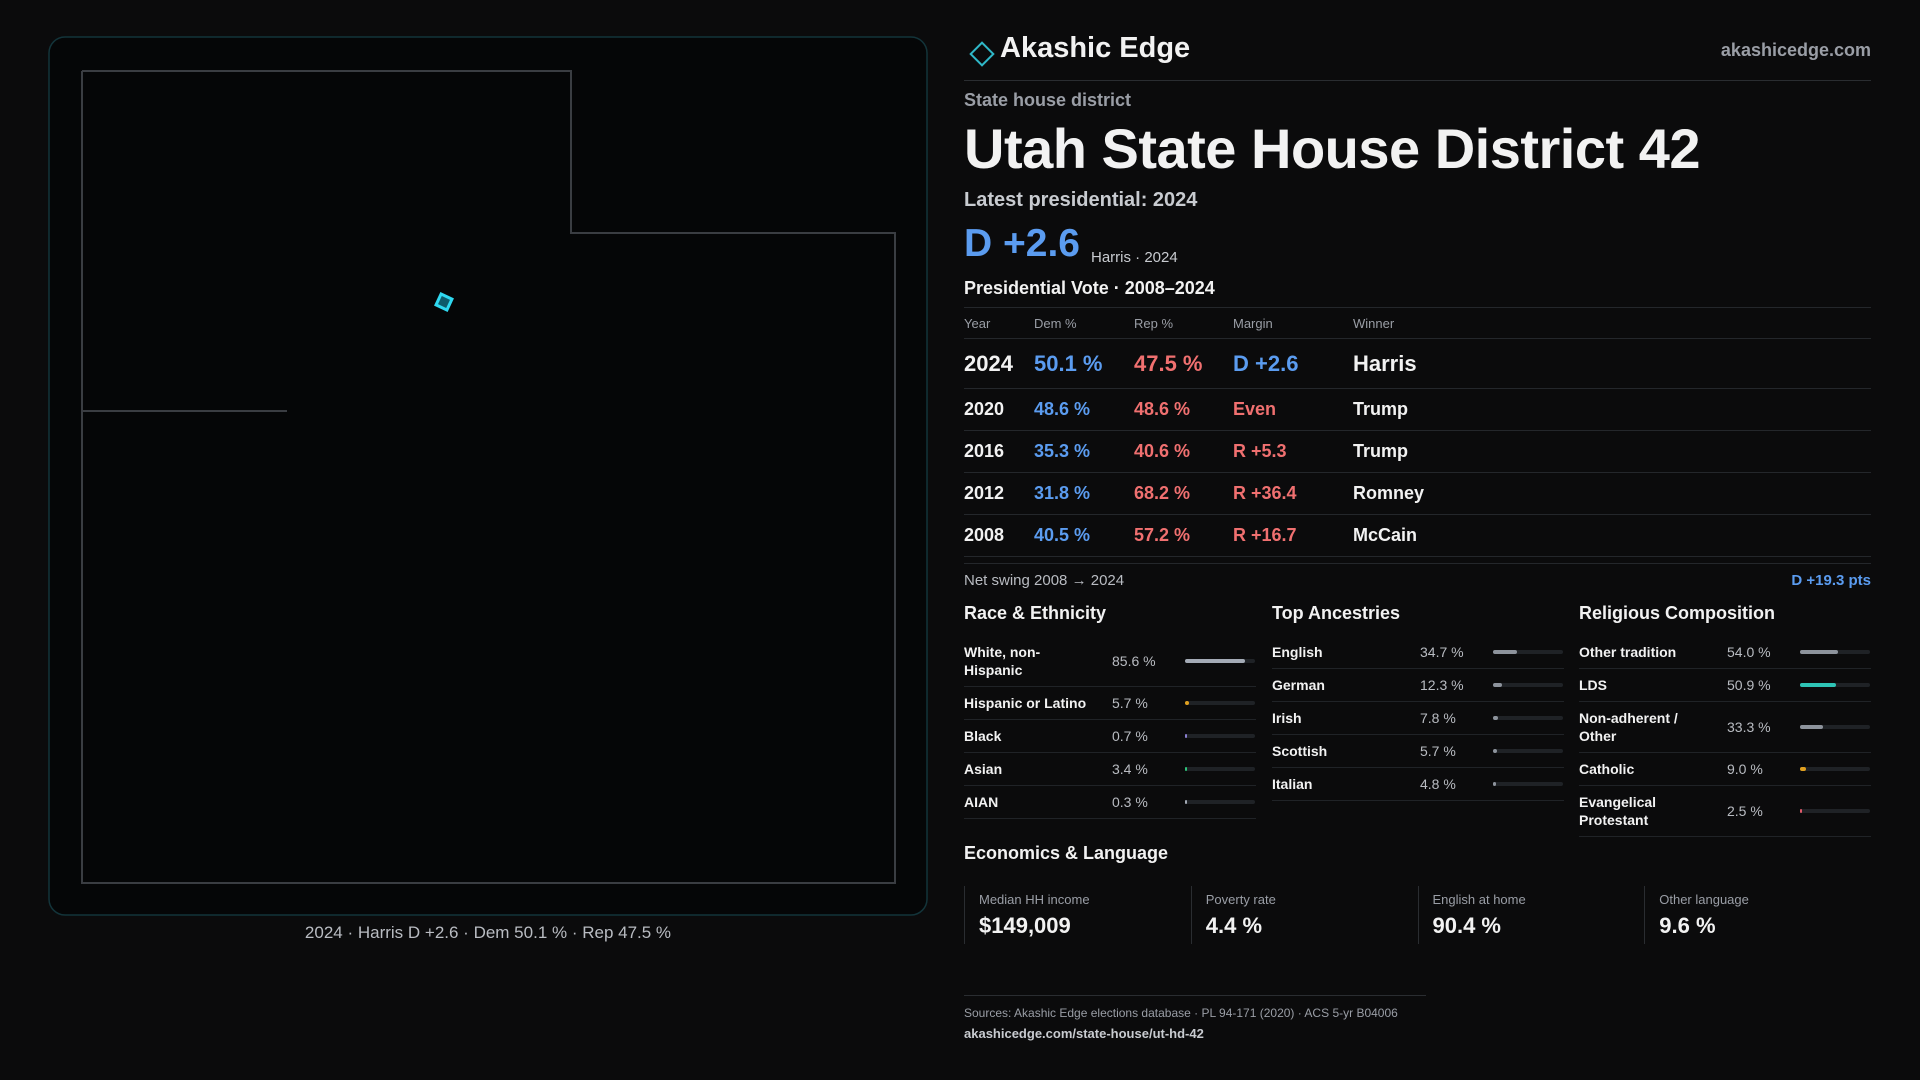 The height and width of the screenshot is (1080, 1920). Describe the element at coordinates (1089, 288) in the screenshot. I see `vote-title: Presidential Vote · 2008–2024` at that location.